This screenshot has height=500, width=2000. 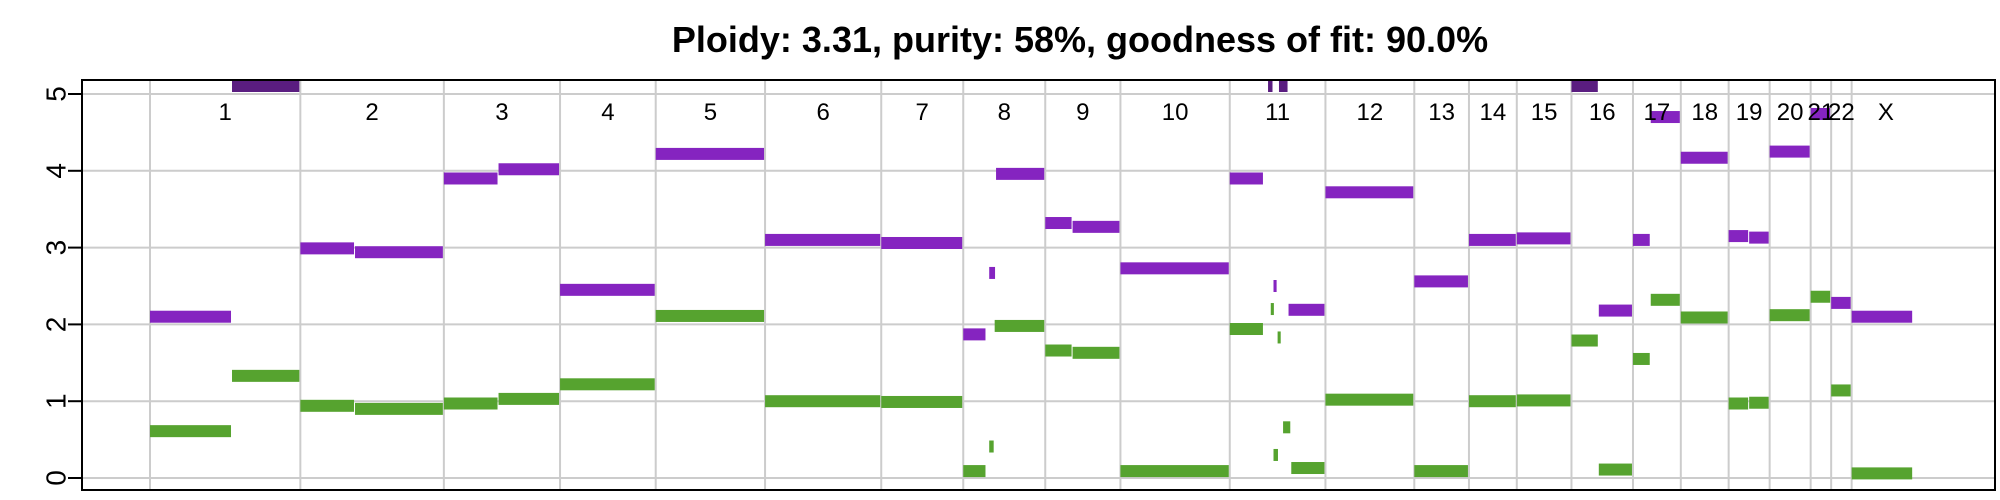 I want to click on chromosome-label: 4, so click(x=607, y=112).